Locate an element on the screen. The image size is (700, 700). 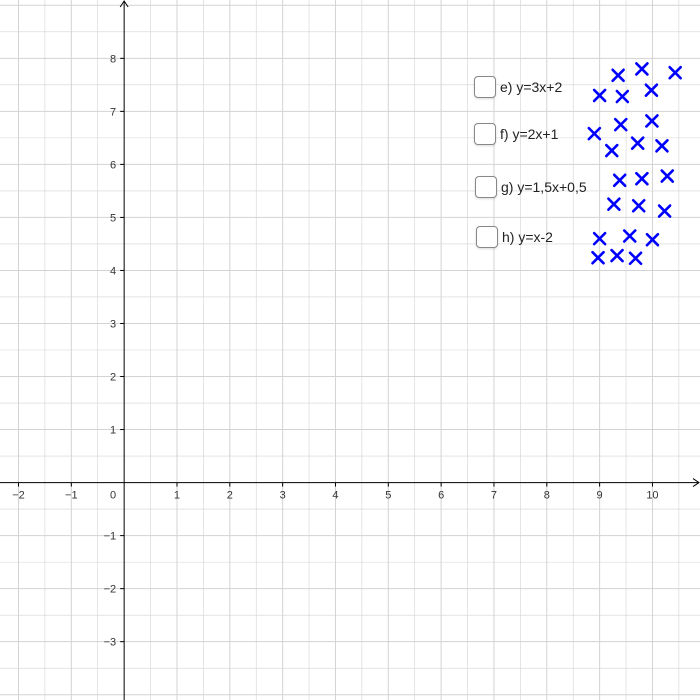
checkbox-h is located at coordinates (487, 237).